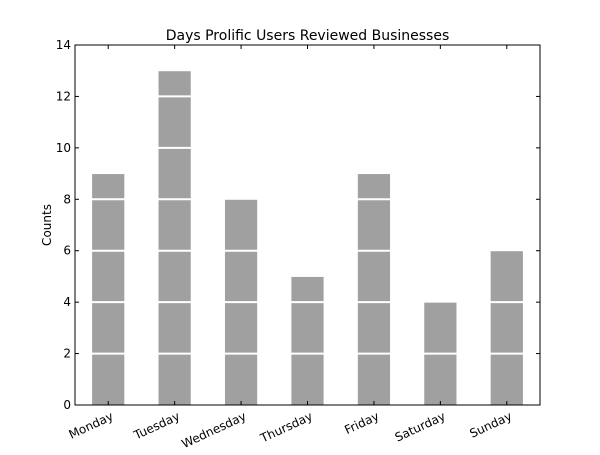  I want to click on y-tick-label: 2, so click(67, 354).